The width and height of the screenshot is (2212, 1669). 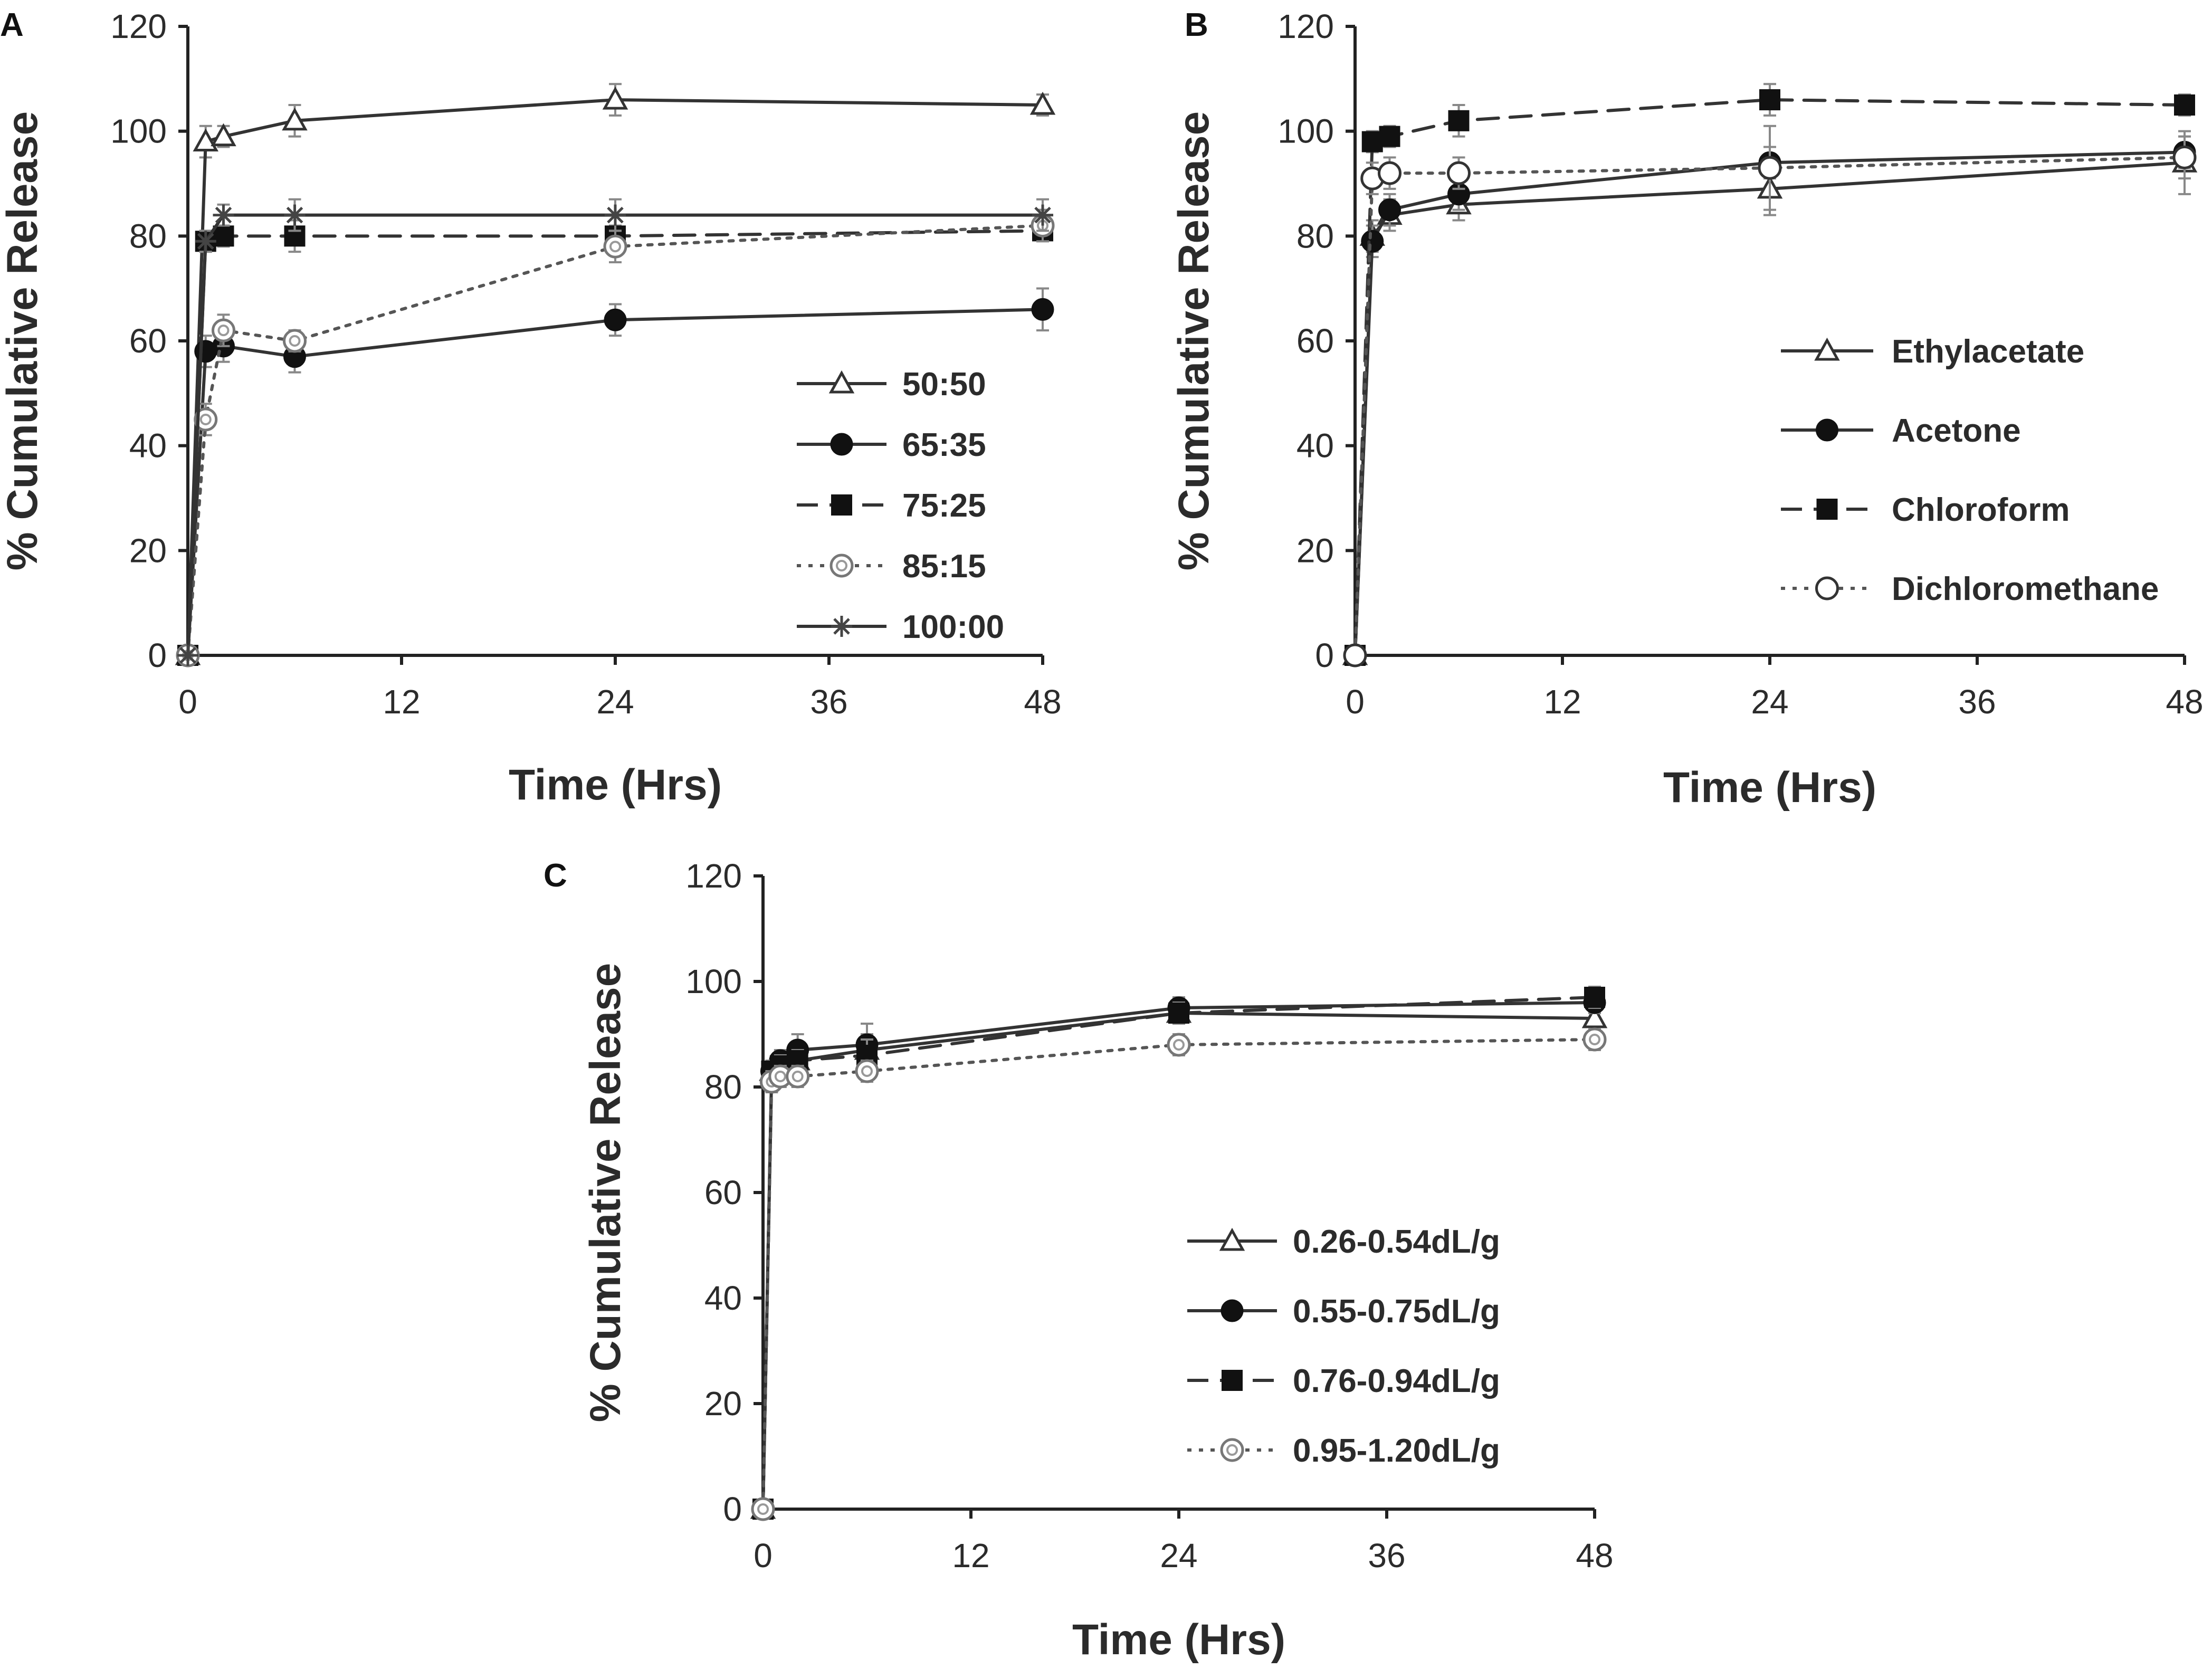 What do you see at coordinates (2025, 589) in the screenshot?
I see `legend-label: Dichloromethane` at bounding box center [2025, 589].